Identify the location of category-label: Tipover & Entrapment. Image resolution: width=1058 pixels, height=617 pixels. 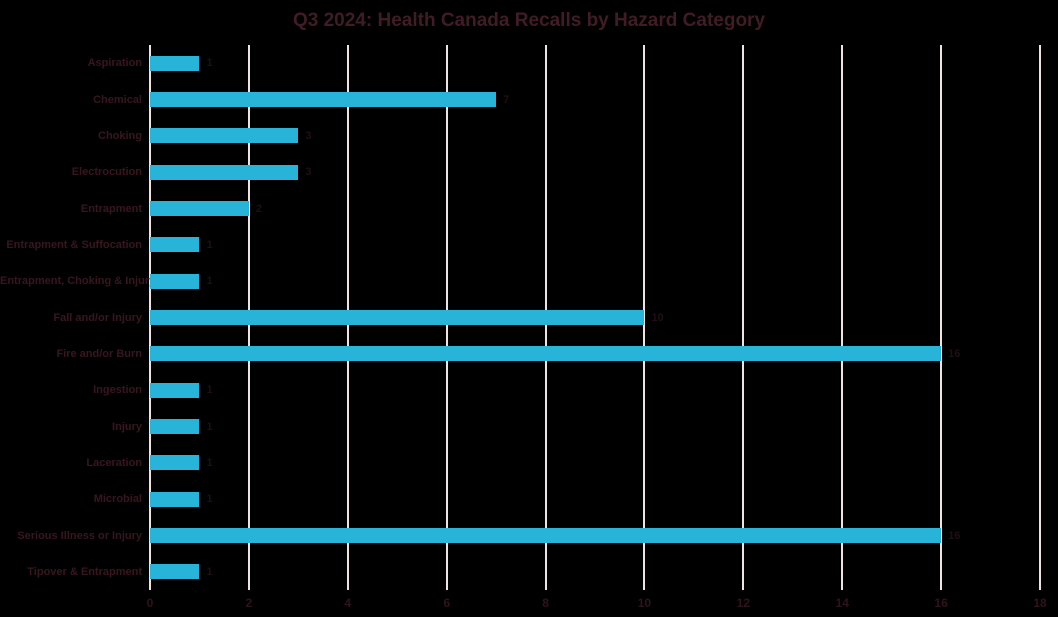
(84, 571).